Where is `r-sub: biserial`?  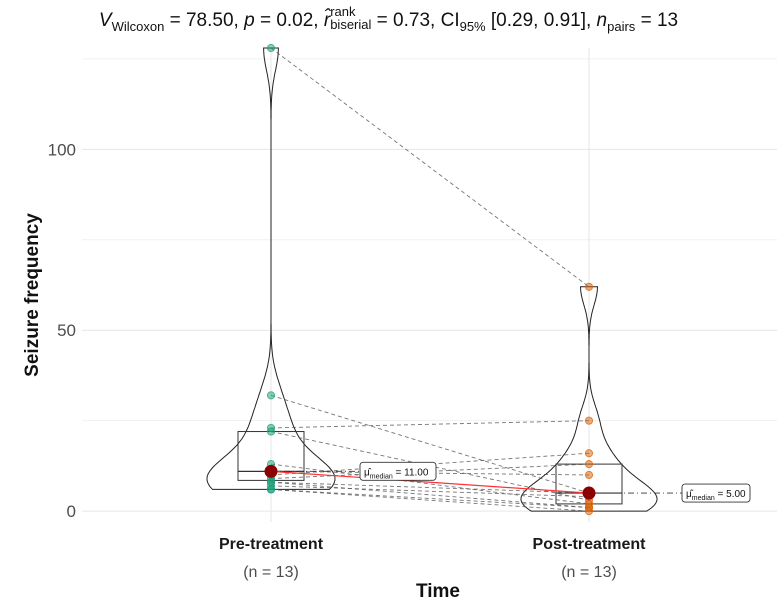 r-sub: biserial is located at coordinates (351, 24).